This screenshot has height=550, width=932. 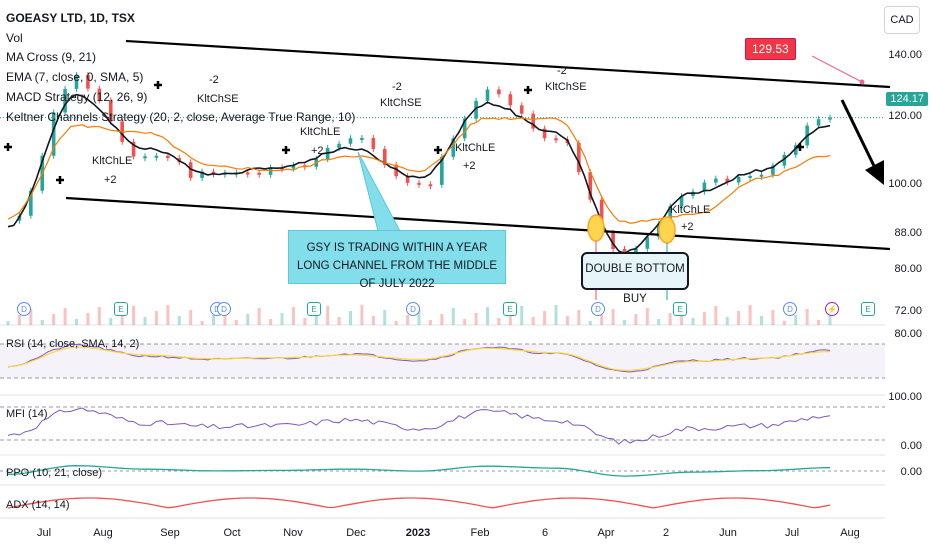 I want to click on split-icon: ⚡, so click(x=832, y=309).